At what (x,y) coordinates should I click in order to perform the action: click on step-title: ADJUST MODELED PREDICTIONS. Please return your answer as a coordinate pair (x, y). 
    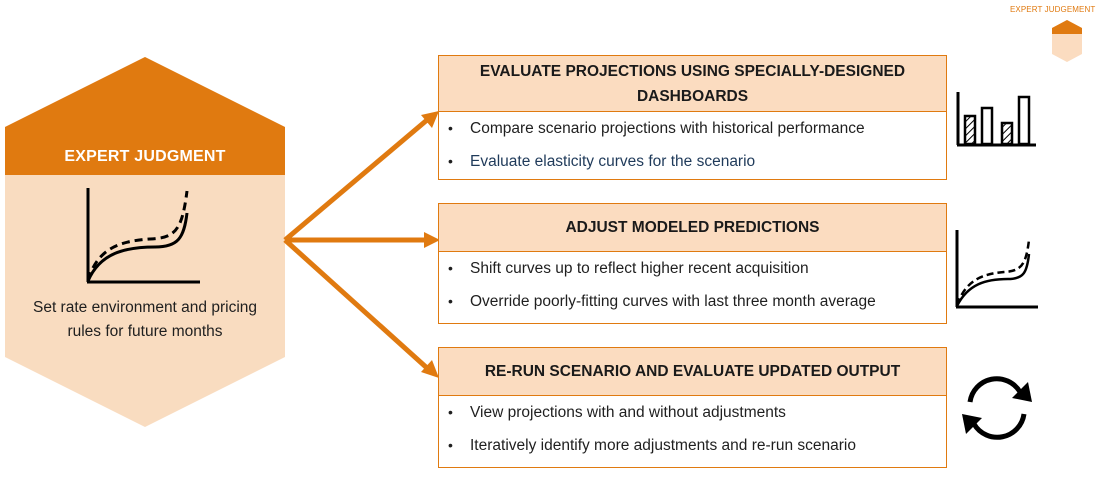
    Looking at the image, I should click on (692, 228).